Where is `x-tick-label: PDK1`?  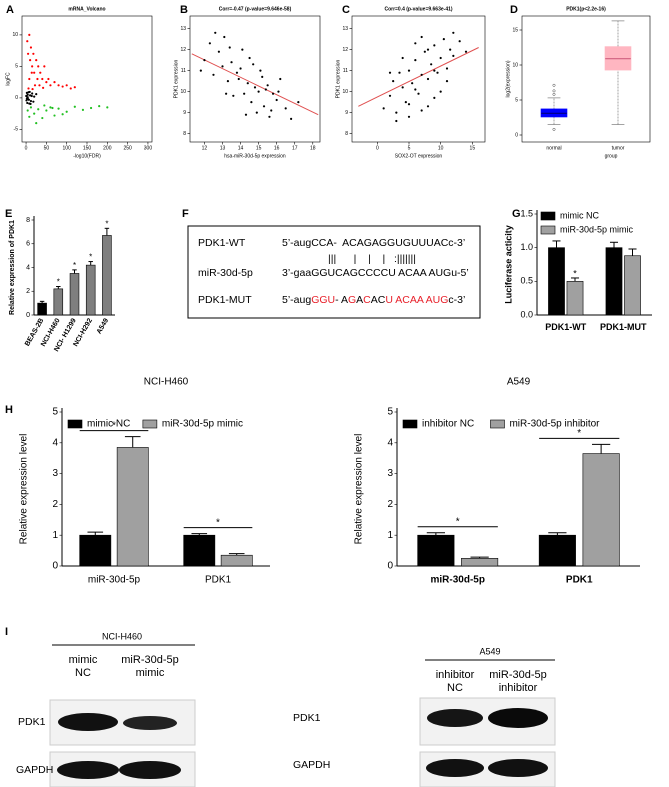 x-tick-label: PDK1 is located at coordinates (579, 580).